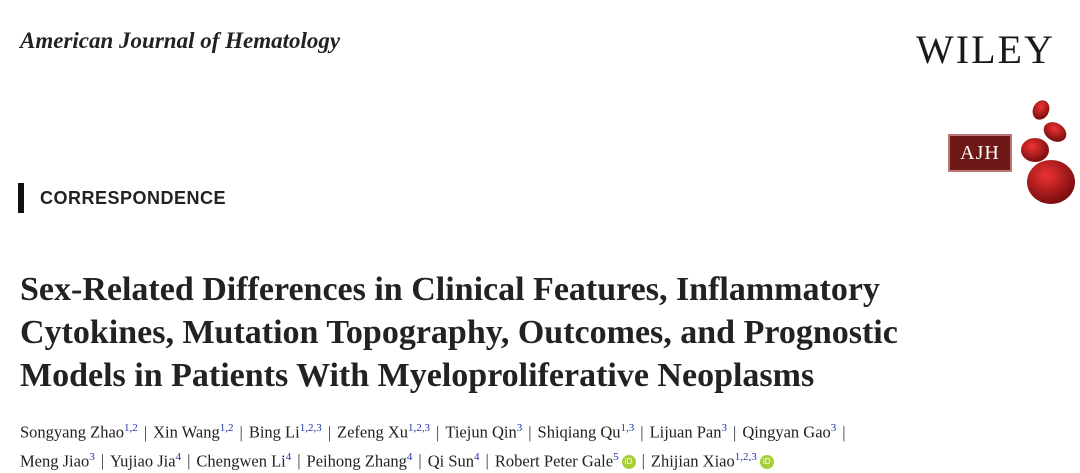 This screenshot has width=1080, height=473. What do you see at coordinates (627, 428) in the screenshot?
I see `author-affiliation: 1,3` at bounding box center [627, 428].